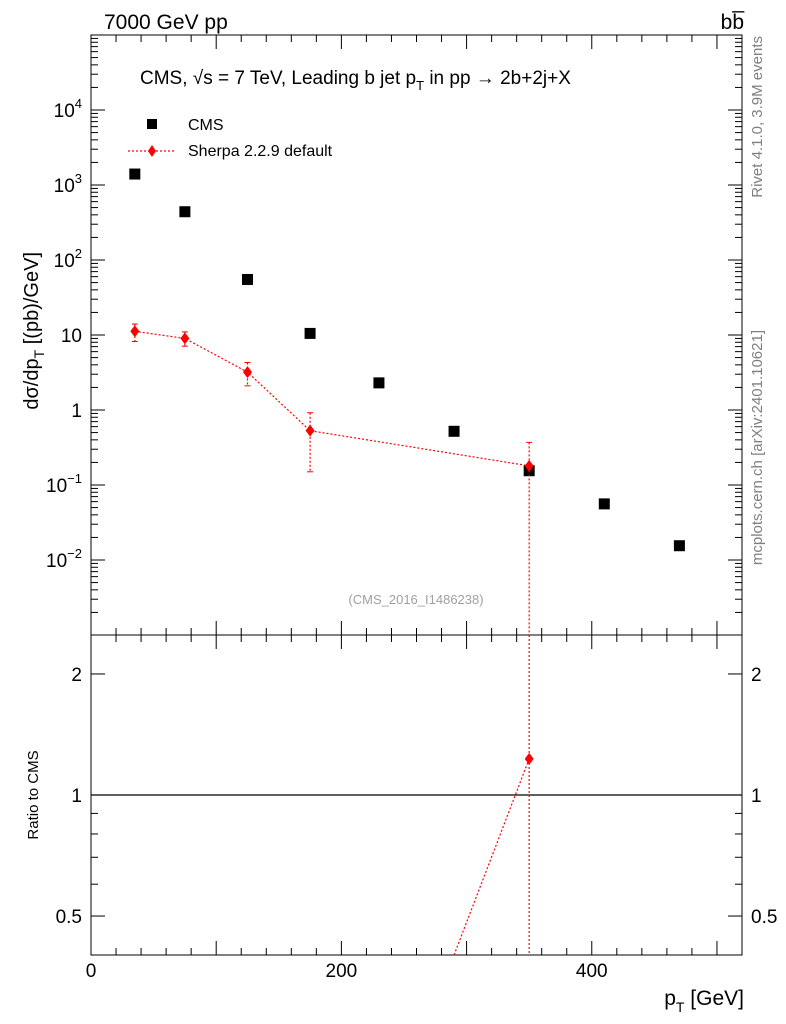  I want to click on sherpa-line, so click(332, 398).